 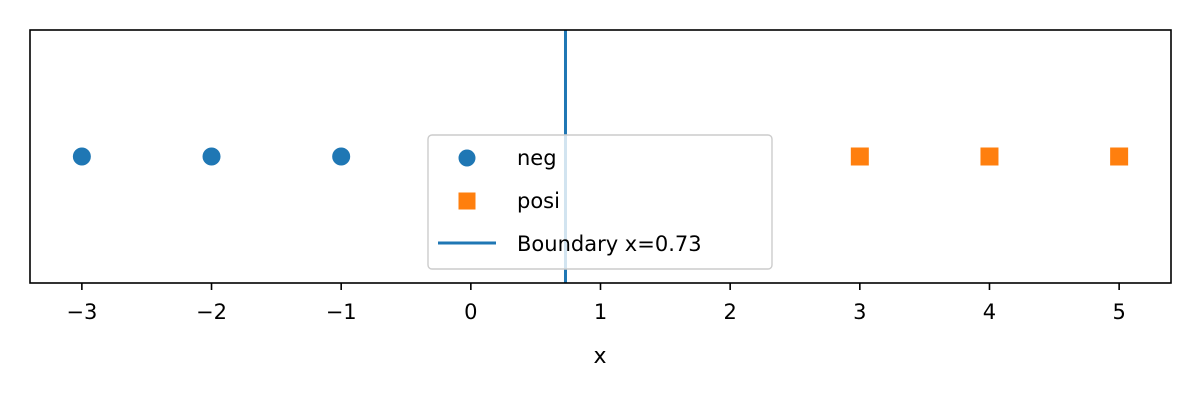 What do you see at coordinates (467, 201) in the screenshot?
I see `legend-marker-posi` at bounding box center [467, 201].